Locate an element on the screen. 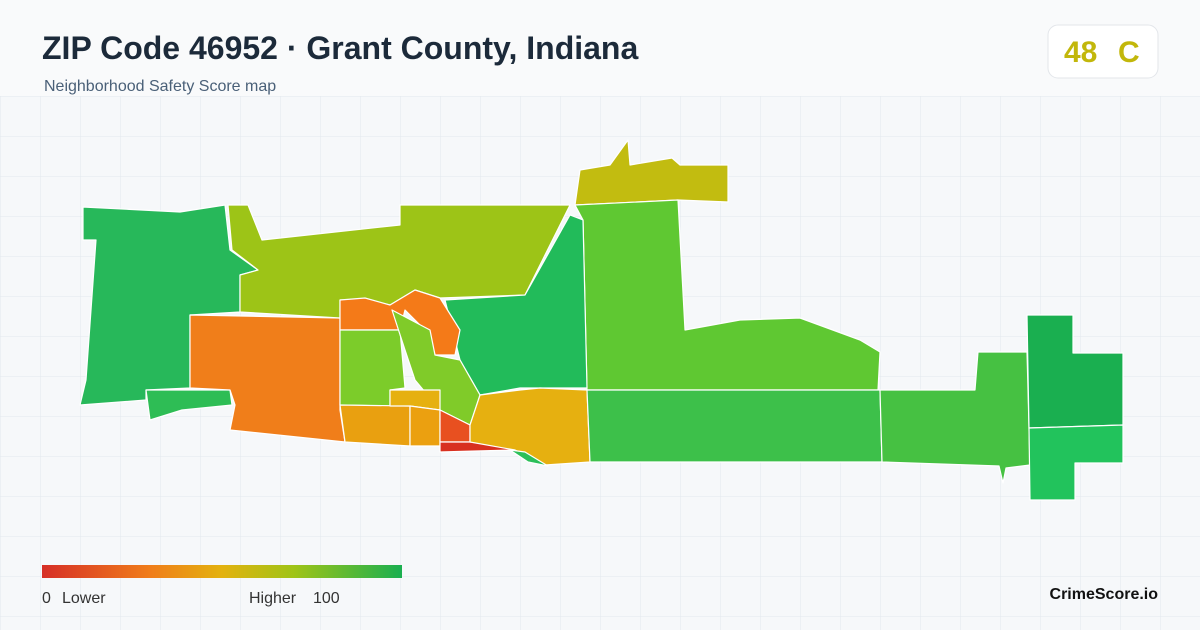 This screenshot has width=1200, height=630. score-value: 48 is located at coordinates (1080, 52).